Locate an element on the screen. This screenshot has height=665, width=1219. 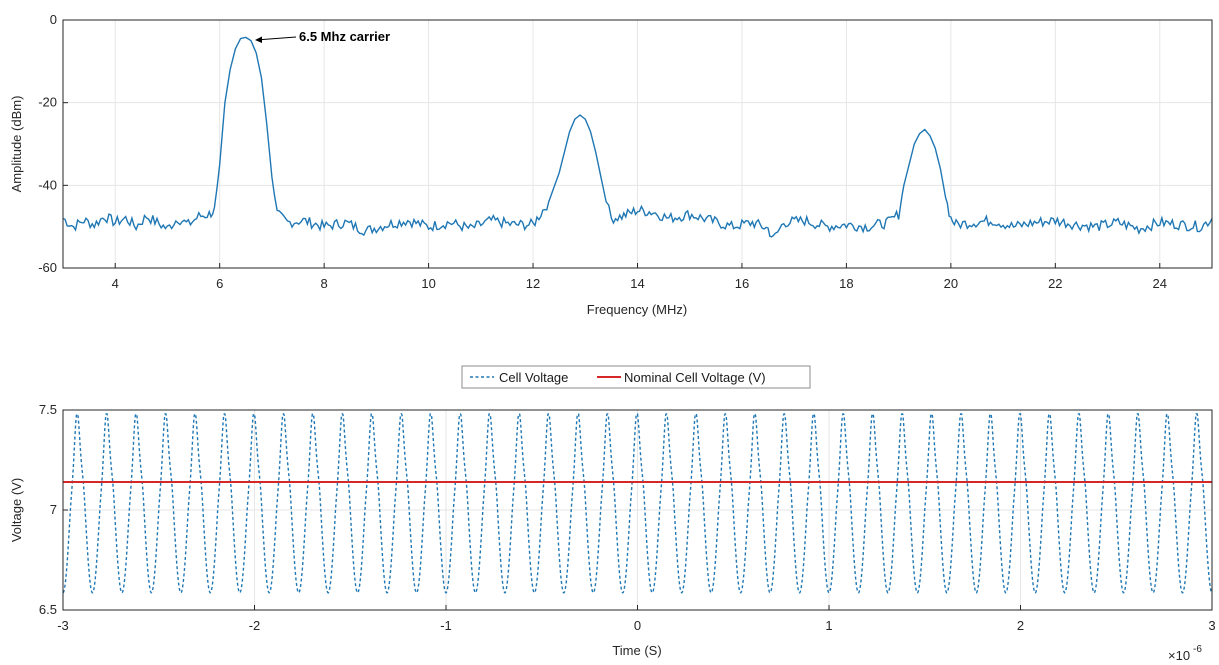
voltage-x-tick-label: 2 is located at coordinates (1020, 625).